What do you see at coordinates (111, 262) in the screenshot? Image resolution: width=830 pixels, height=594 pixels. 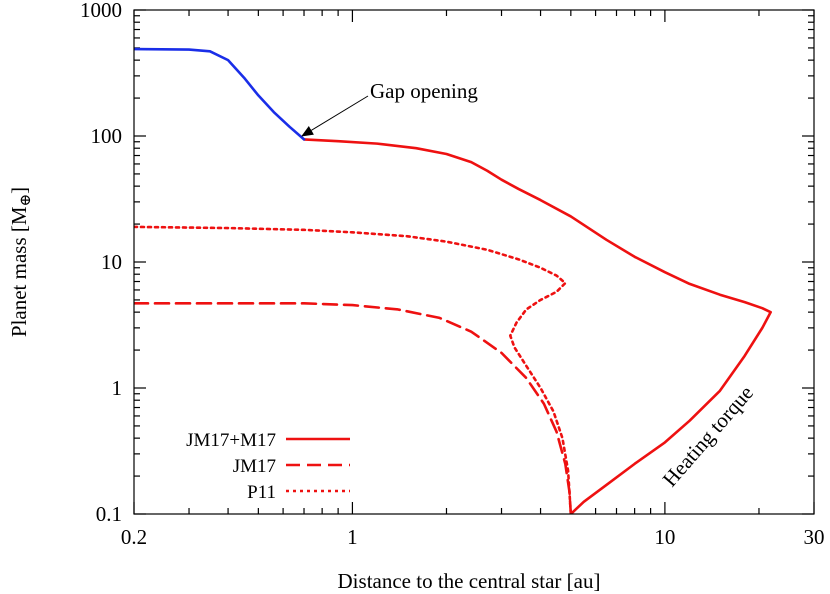 I see `y-tick-label: 10` at bounding box center [111, 262].